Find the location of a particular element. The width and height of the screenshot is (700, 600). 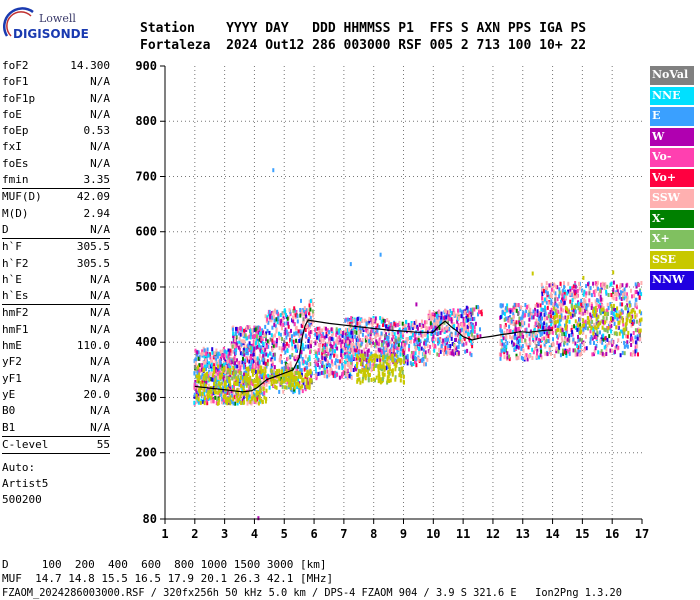

echo-outlier is located at coordinates (583, 277).